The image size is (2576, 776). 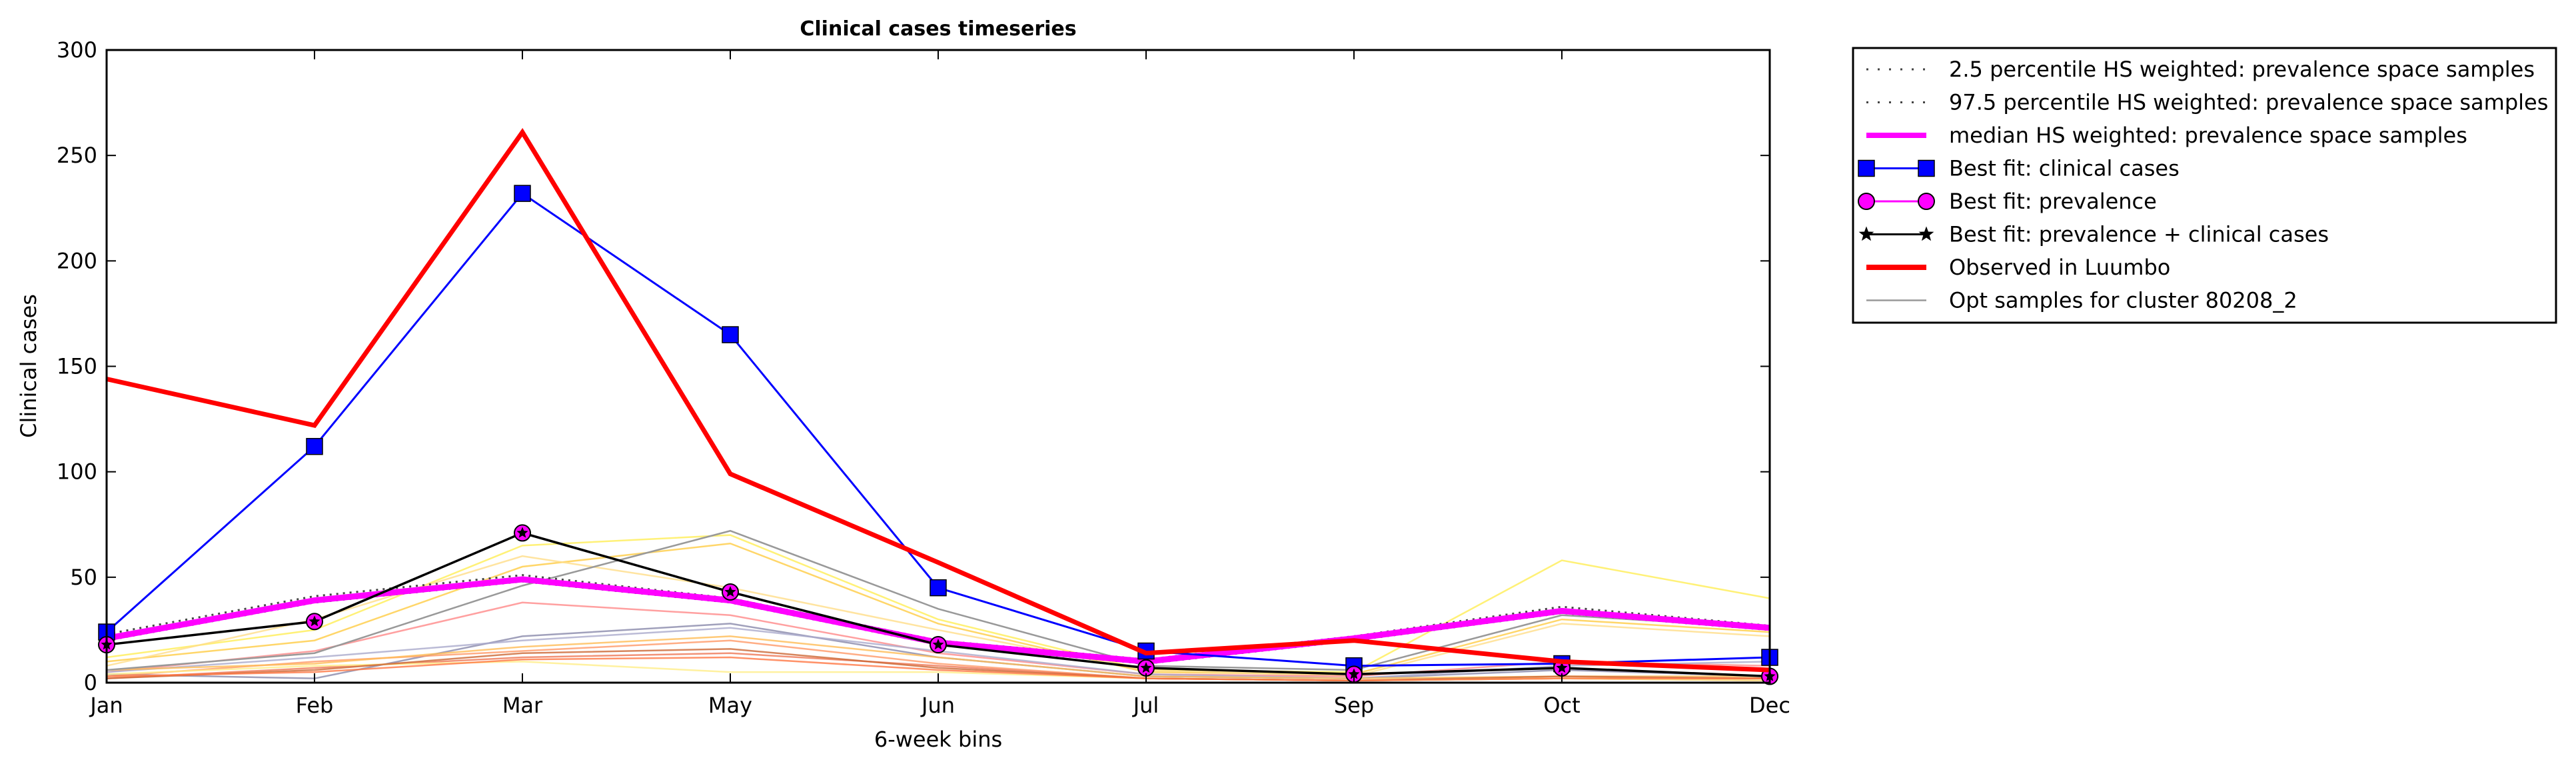 What do you see at coordinates (1927, 168) in the screenshot?
I see `legend-item-4-marker-b` at bounding box center [1927, 168].